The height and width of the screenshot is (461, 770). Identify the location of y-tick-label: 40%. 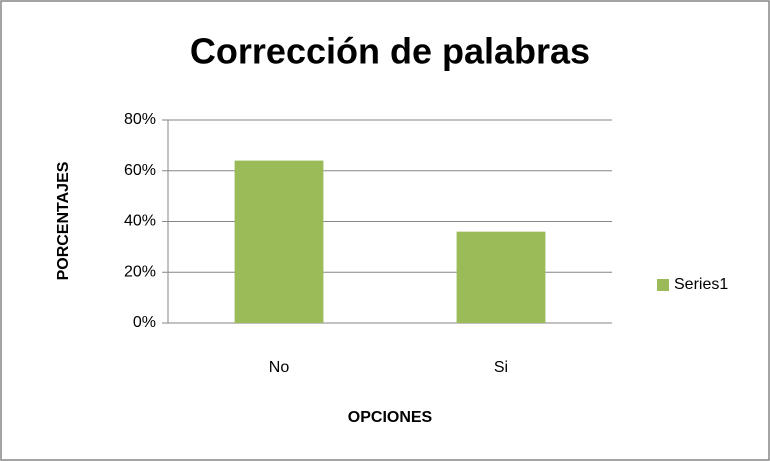
(140, 221).